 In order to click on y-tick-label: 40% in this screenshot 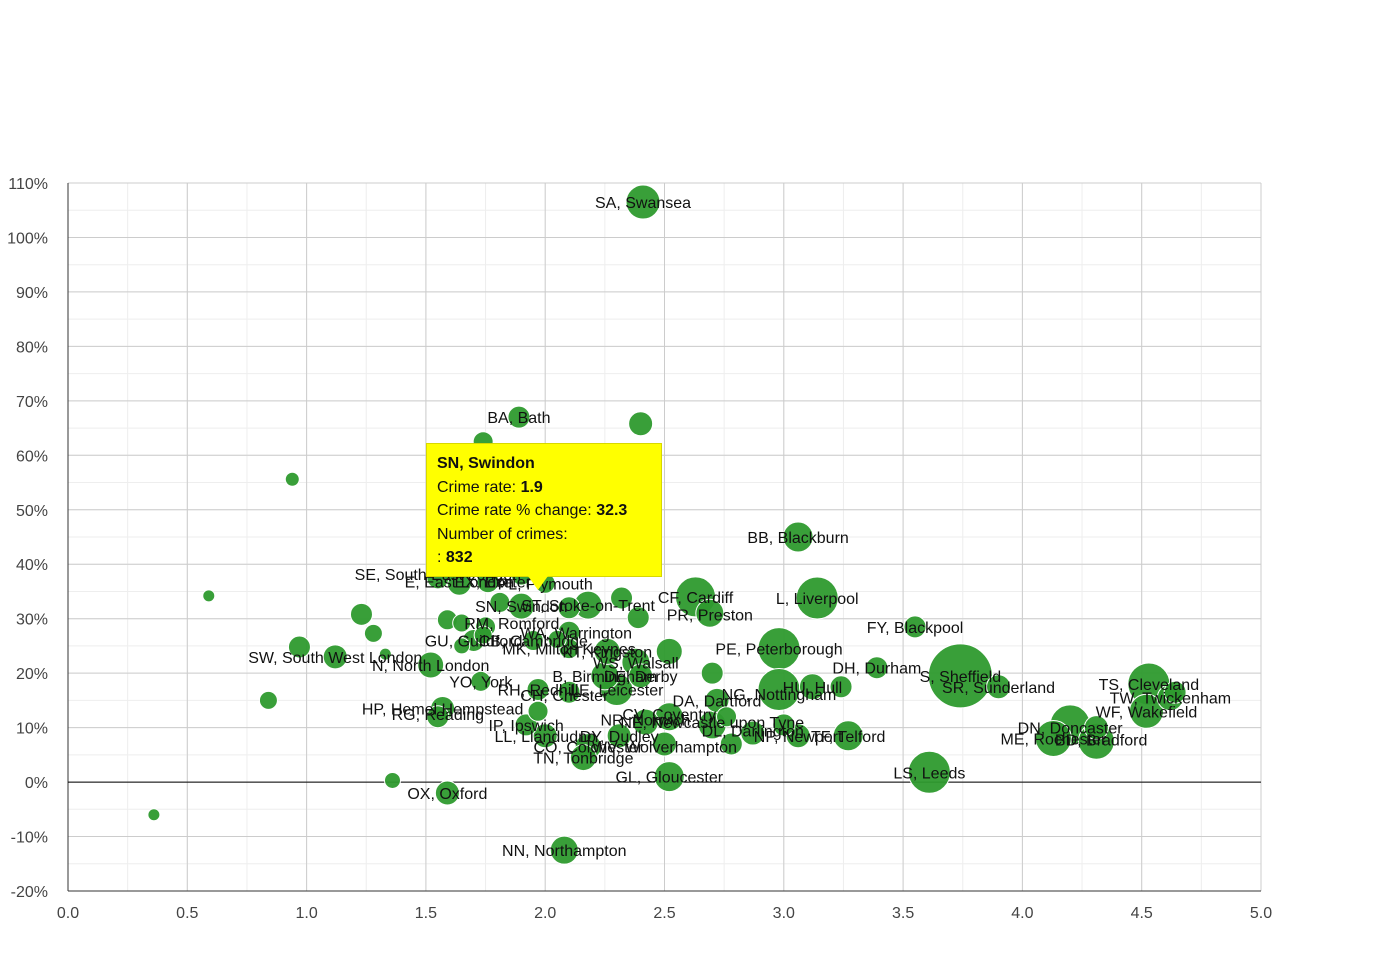, I will do `click(32, 565)`.